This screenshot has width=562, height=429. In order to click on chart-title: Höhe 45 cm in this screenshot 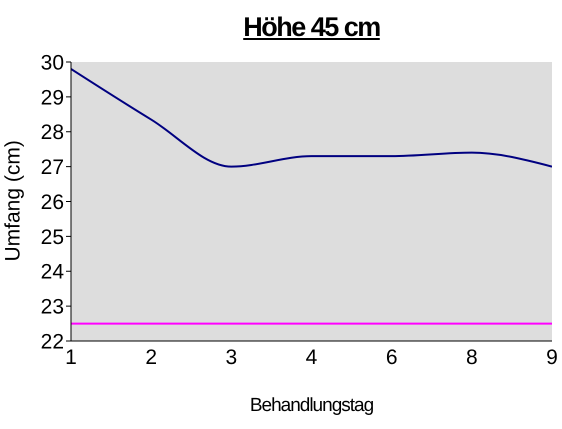, I will do `click(311, 27)`.